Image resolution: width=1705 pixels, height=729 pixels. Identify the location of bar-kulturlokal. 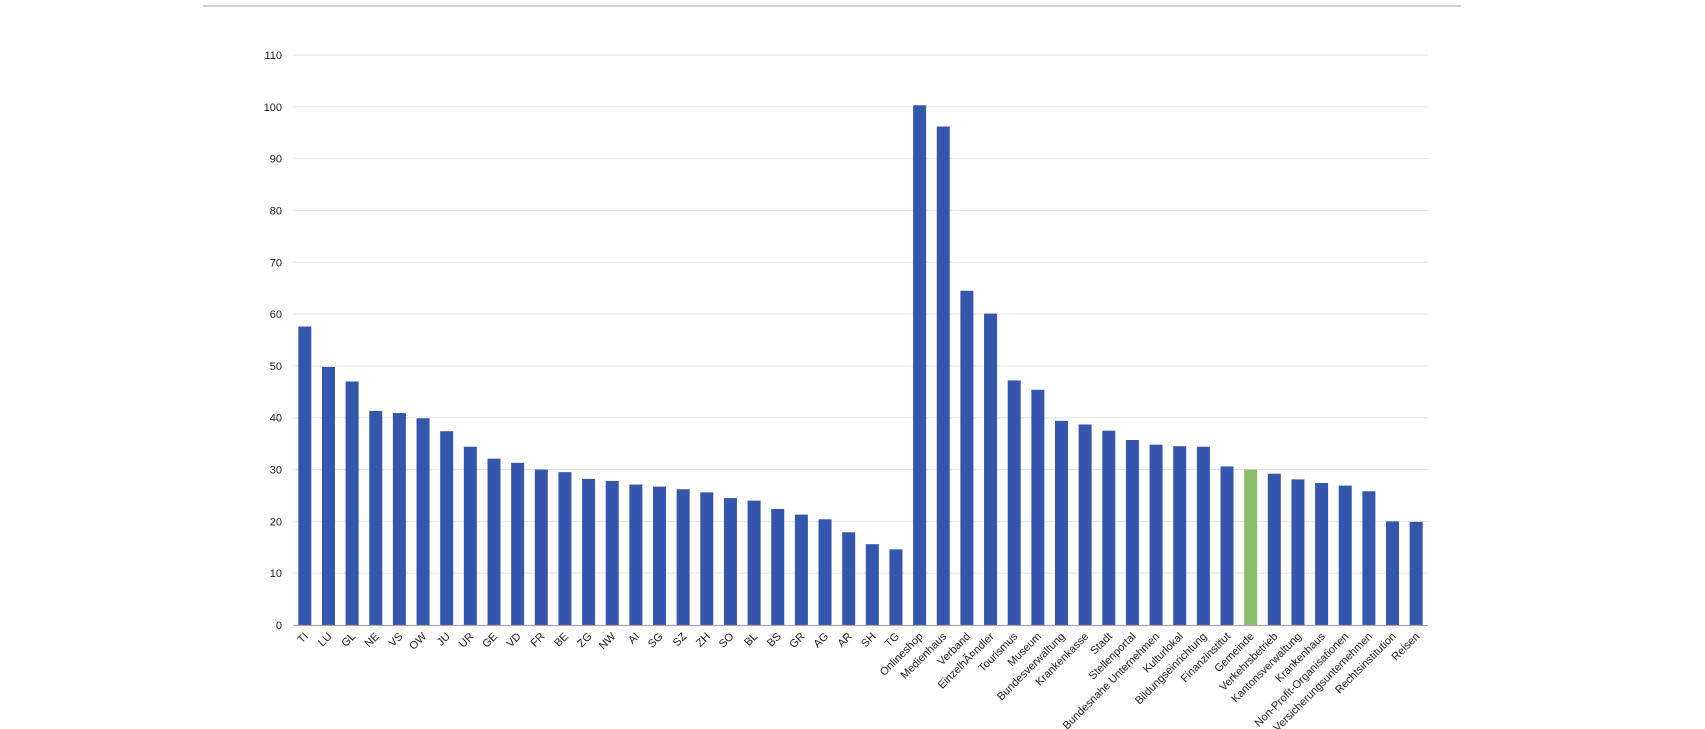
(1180, 535).